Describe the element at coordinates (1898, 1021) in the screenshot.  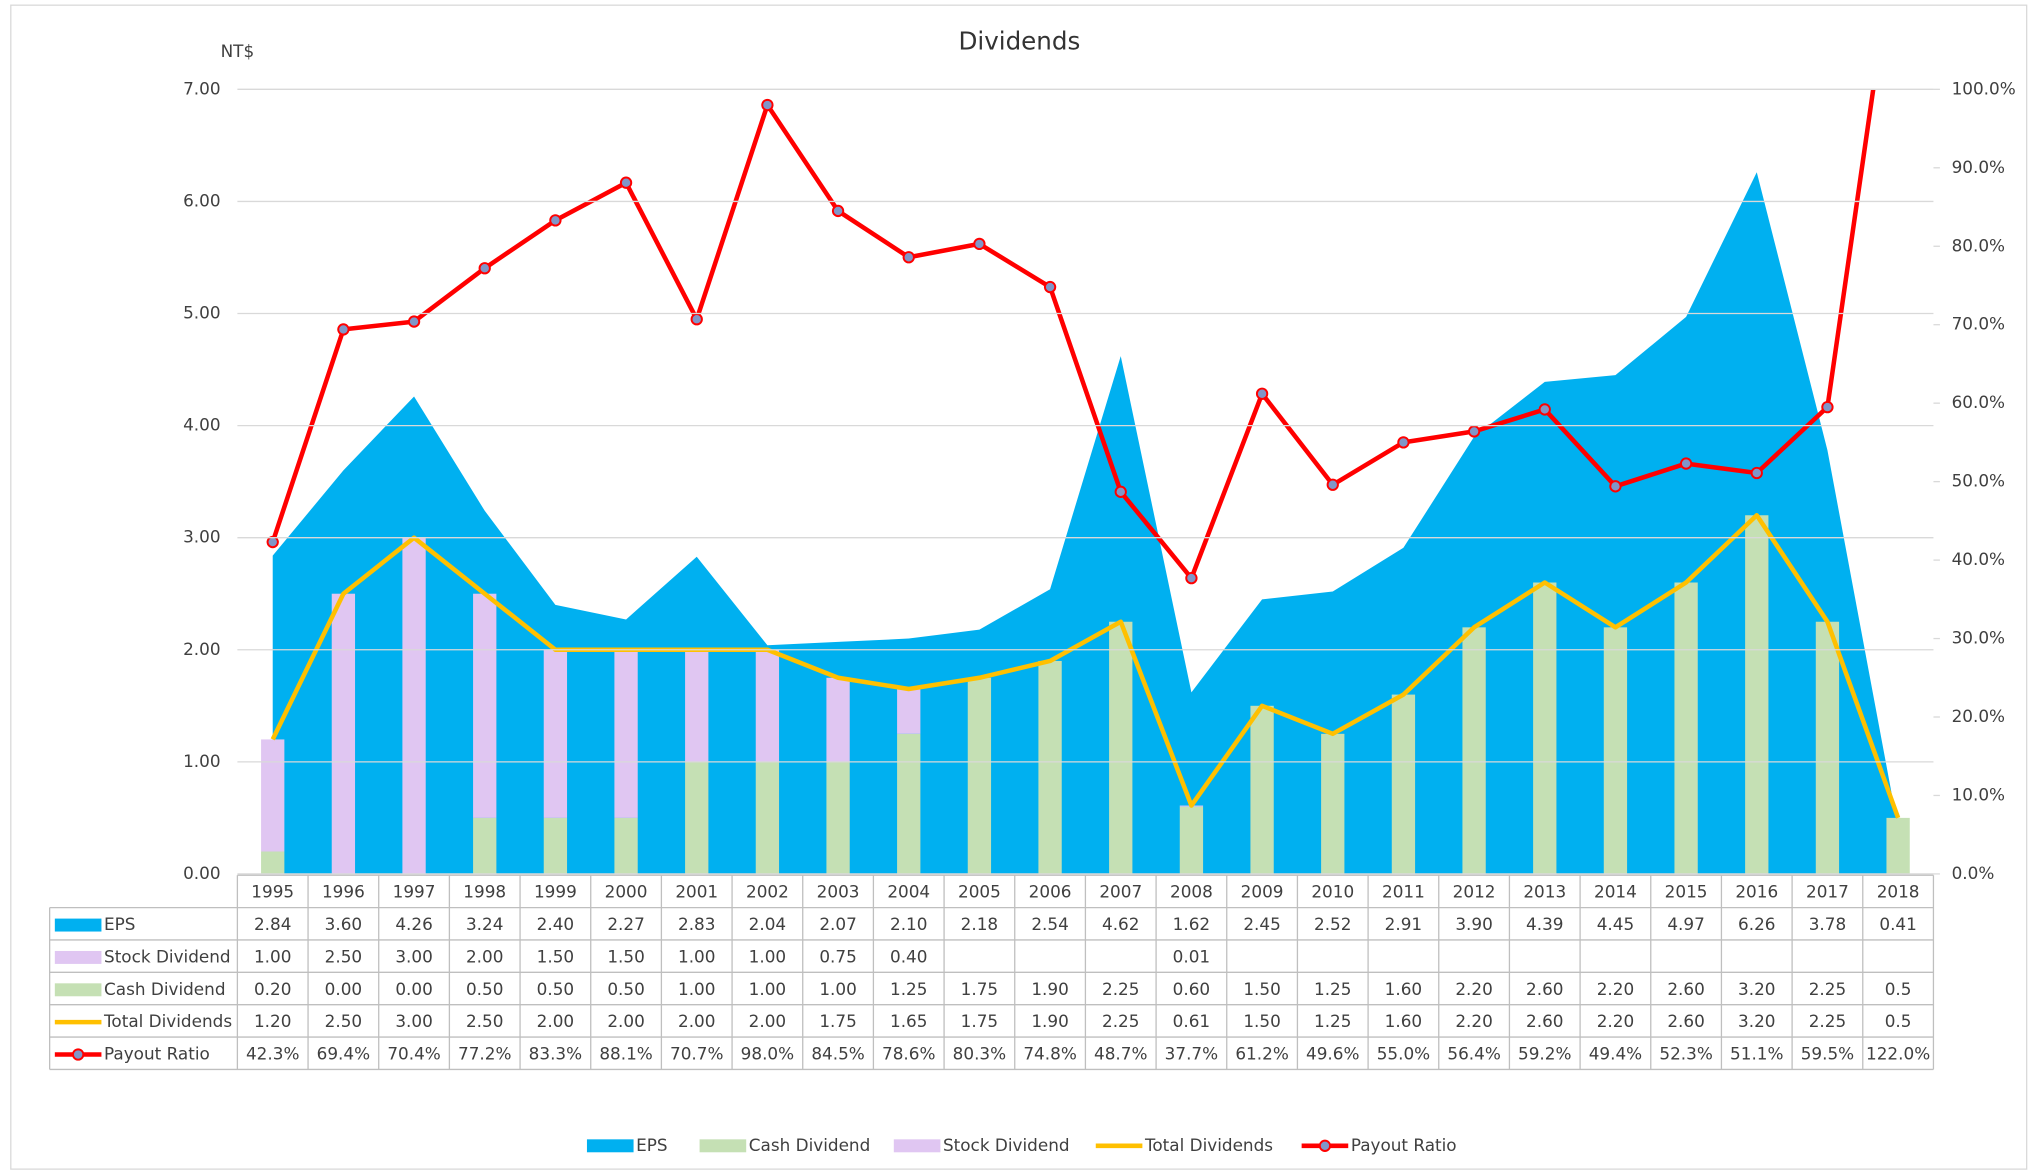
I see `table-cell: 0.5` at that location.